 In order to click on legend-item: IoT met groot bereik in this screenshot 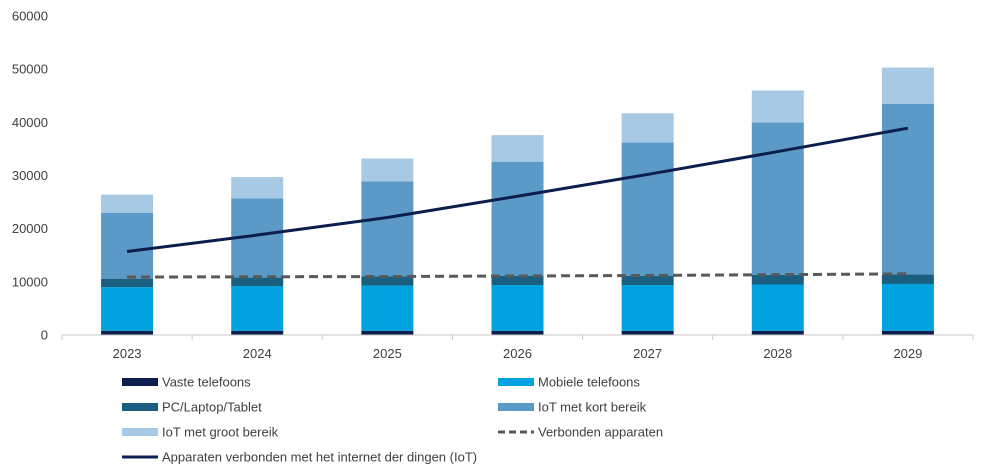, I will do `click(200, 432)`.